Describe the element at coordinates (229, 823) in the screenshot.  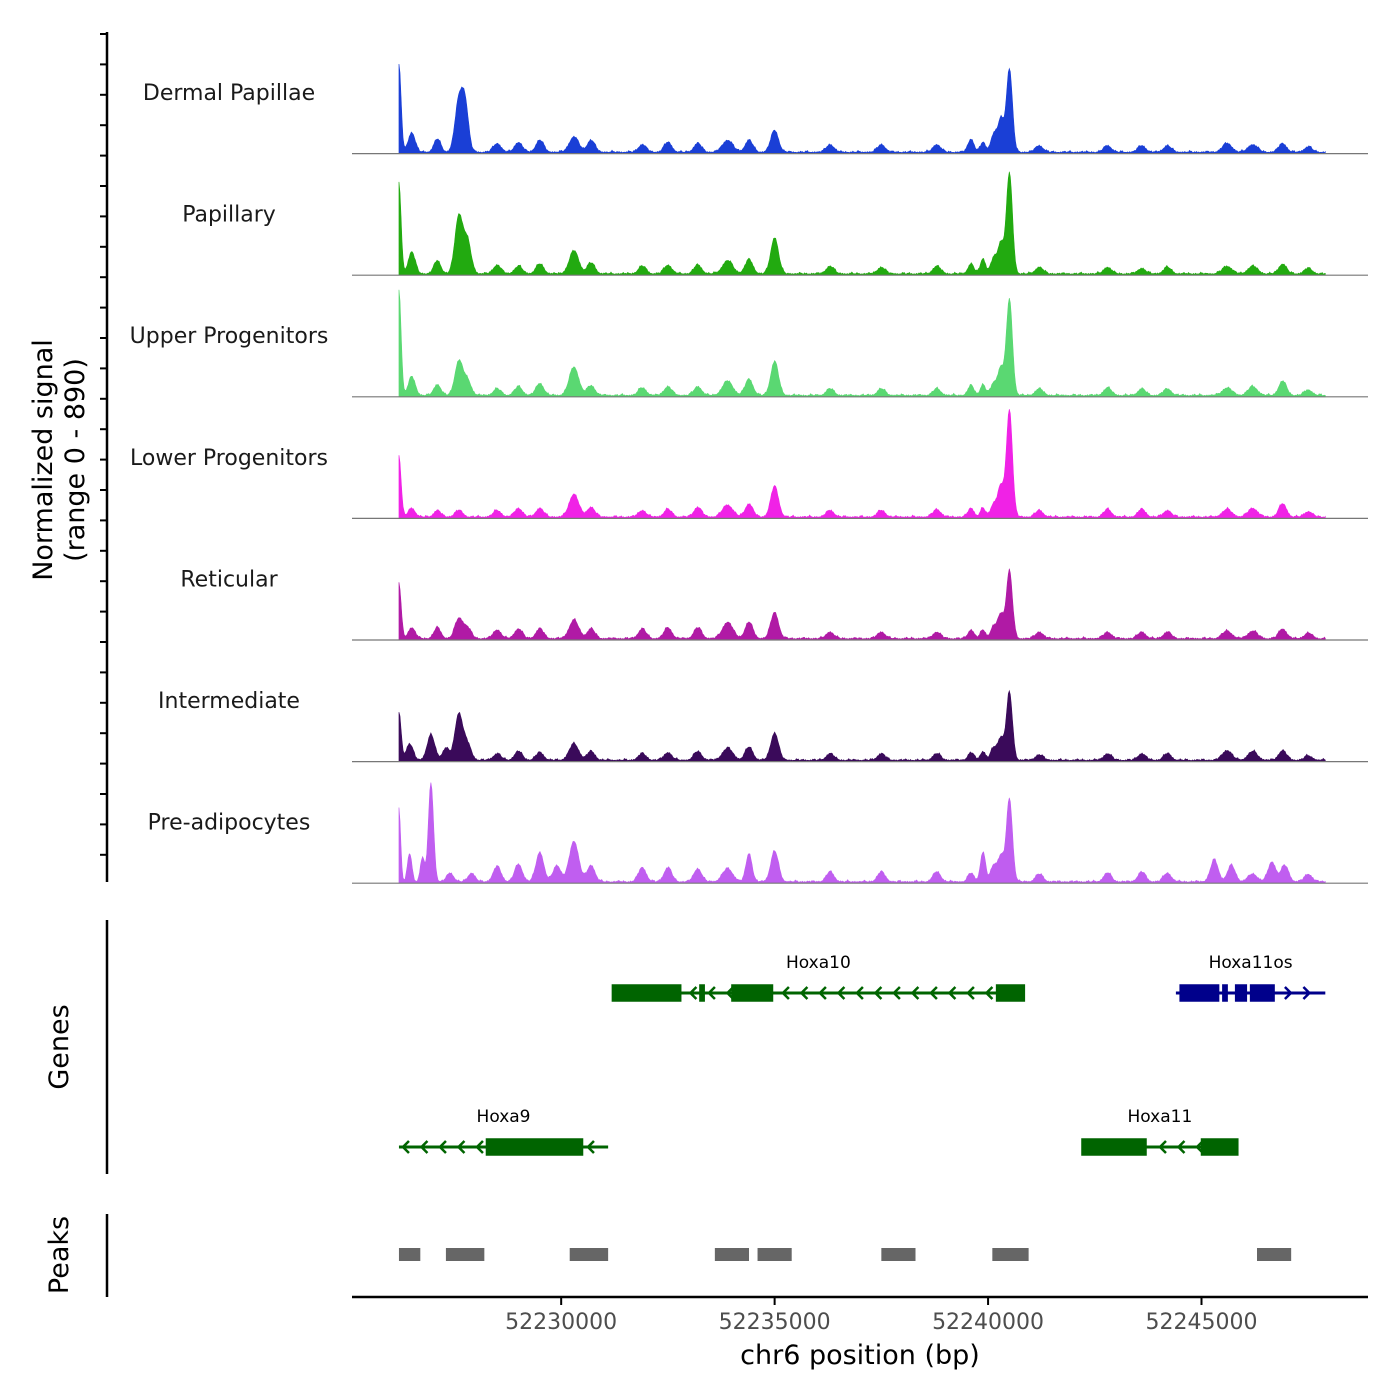
I see `track-label: Pre-adipocytes` at that location.